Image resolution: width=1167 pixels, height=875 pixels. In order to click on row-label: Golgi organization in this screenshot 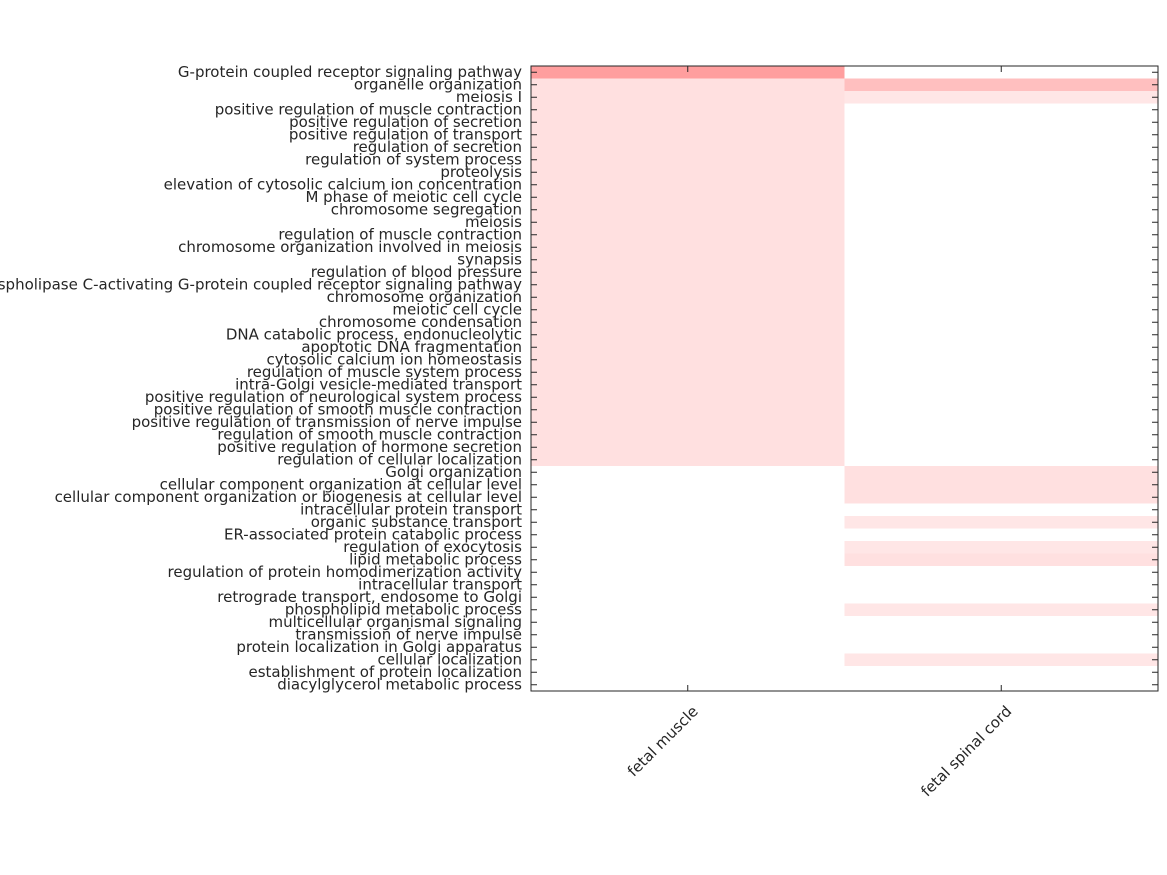, I will do `click(453, 472)`.